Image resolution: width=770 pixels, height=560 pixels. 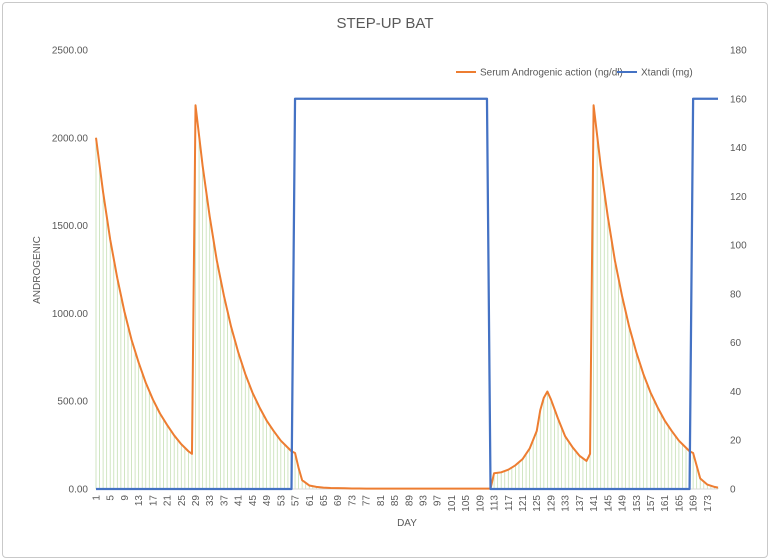 I want to click on x-tick-label: 165, so click(x=679, y=503).